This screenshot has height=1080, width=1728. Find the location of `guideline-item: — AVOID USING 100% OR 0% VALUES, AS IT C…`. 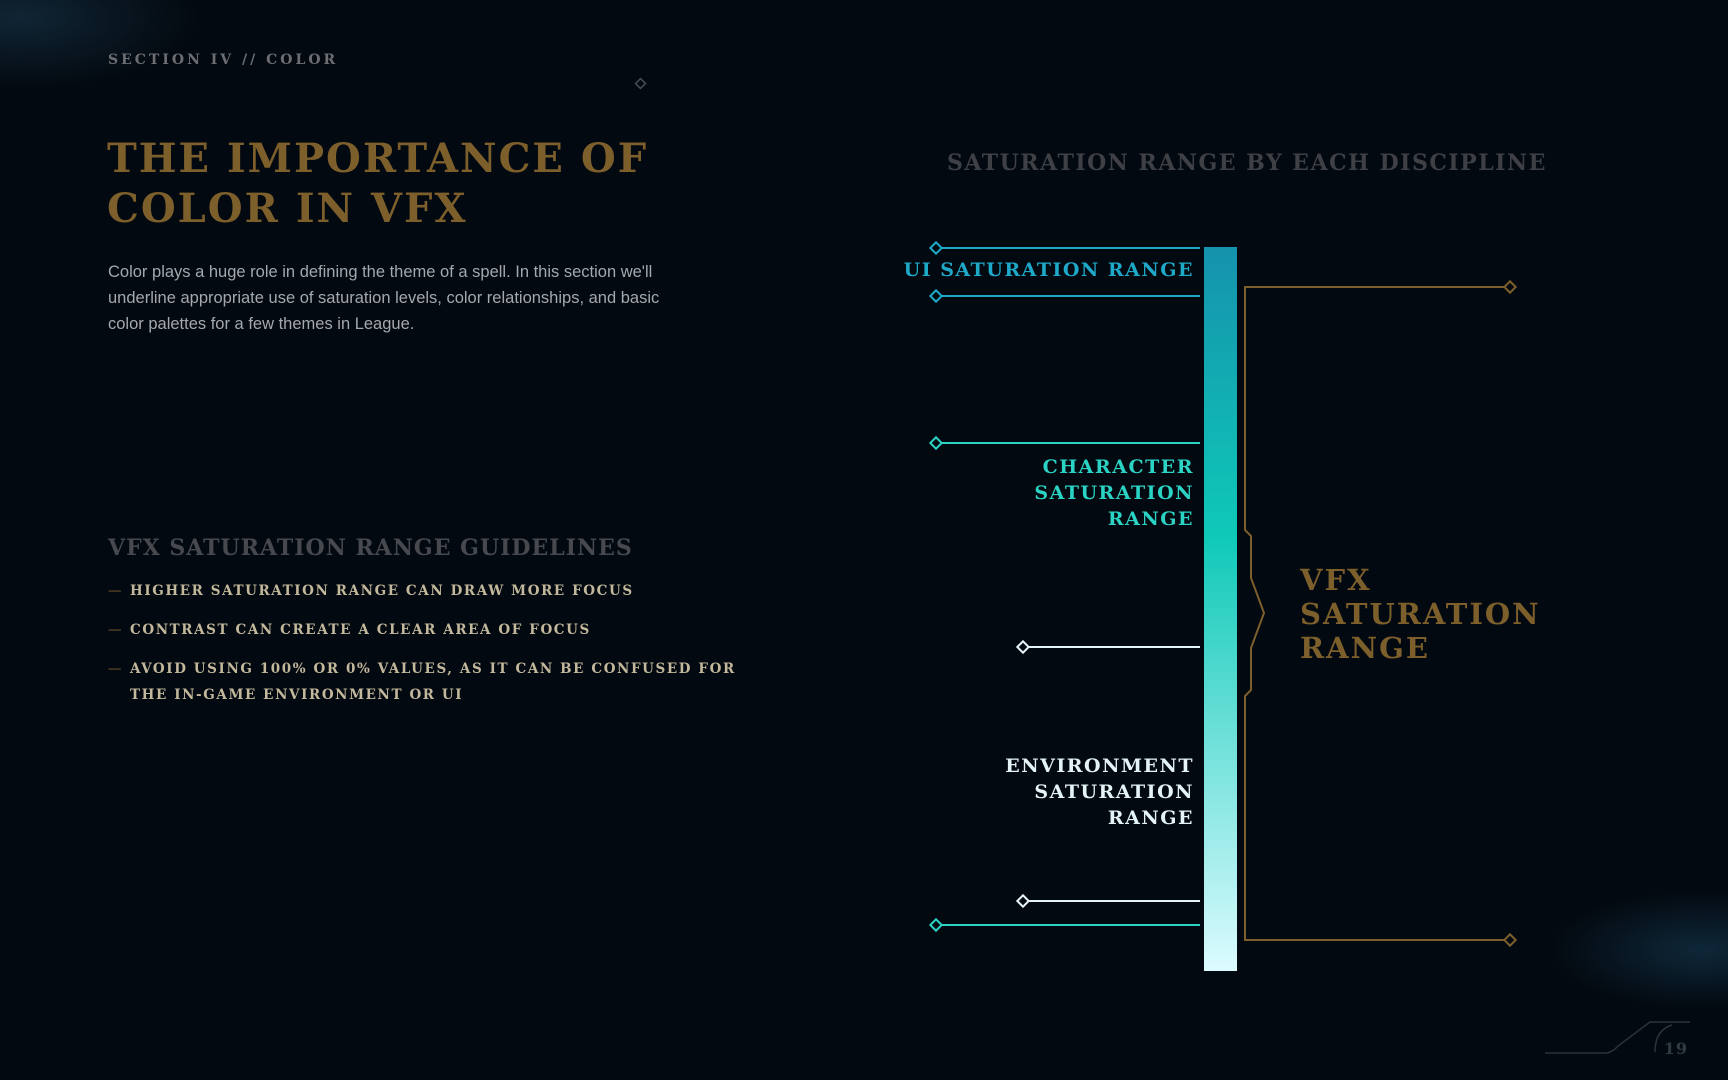

guideline-item: — AVOID USING 100% OR 0% VALUES, AS IT C… is located at coordinates (428, 682).